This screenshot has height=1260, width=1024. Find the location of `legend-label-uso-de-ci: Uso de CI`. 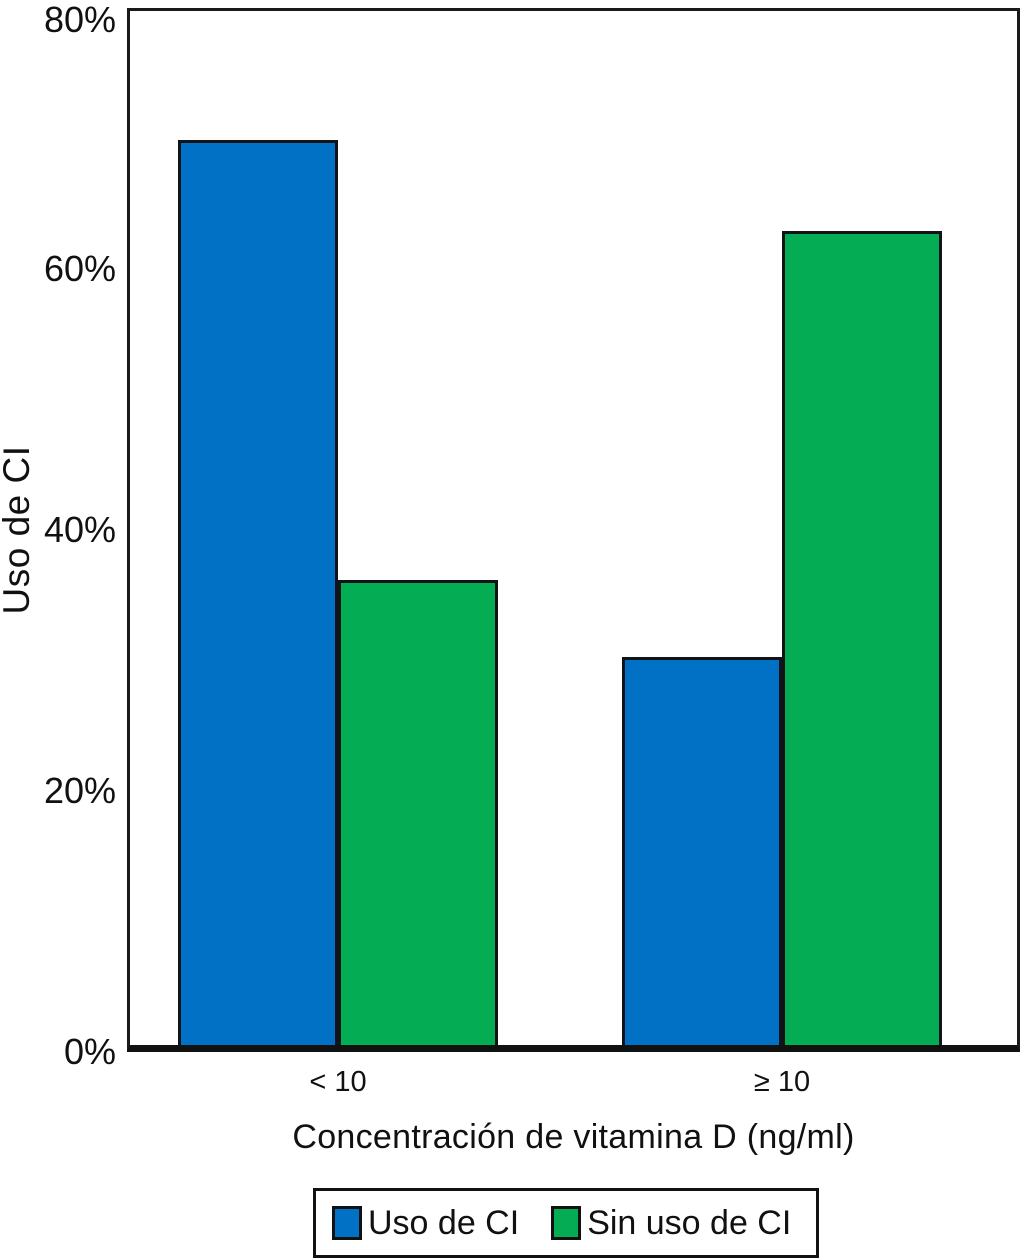

legend-label-uso-de-ci: Uso de CI is located at coordinates (444, 1222).